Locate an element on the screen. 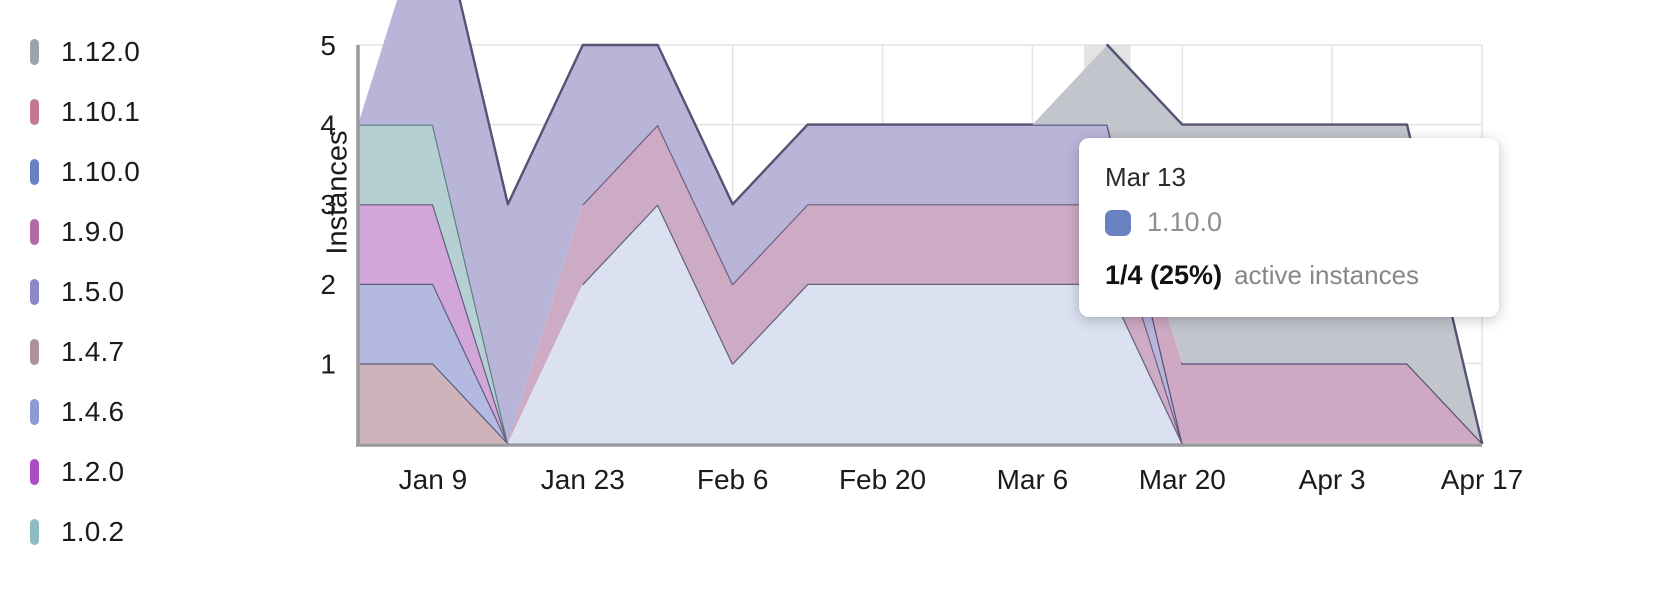 The height and width of the screenshot is (592, 1680). legend-item-1-2-0: 1.2.0 is located at coordinates (125, 472).